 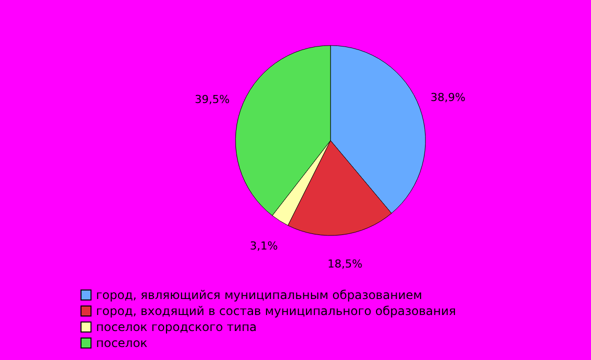 I want to click on legend-label: поселок, so click(x=122, y=343).